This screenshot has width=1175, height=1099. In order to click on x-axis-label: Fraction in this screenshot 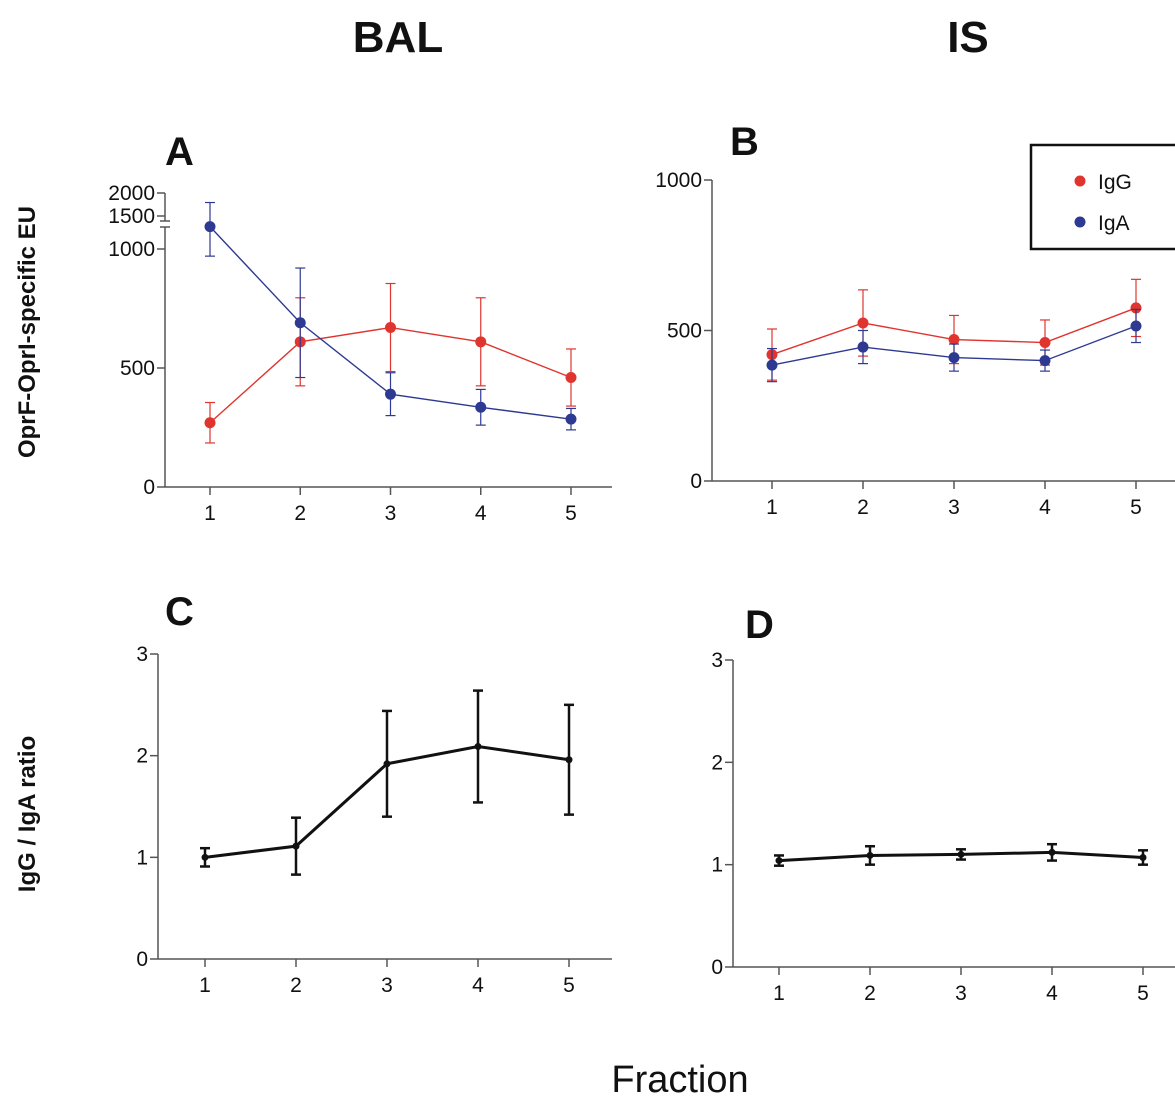, I will do `click(679, 1079)`.